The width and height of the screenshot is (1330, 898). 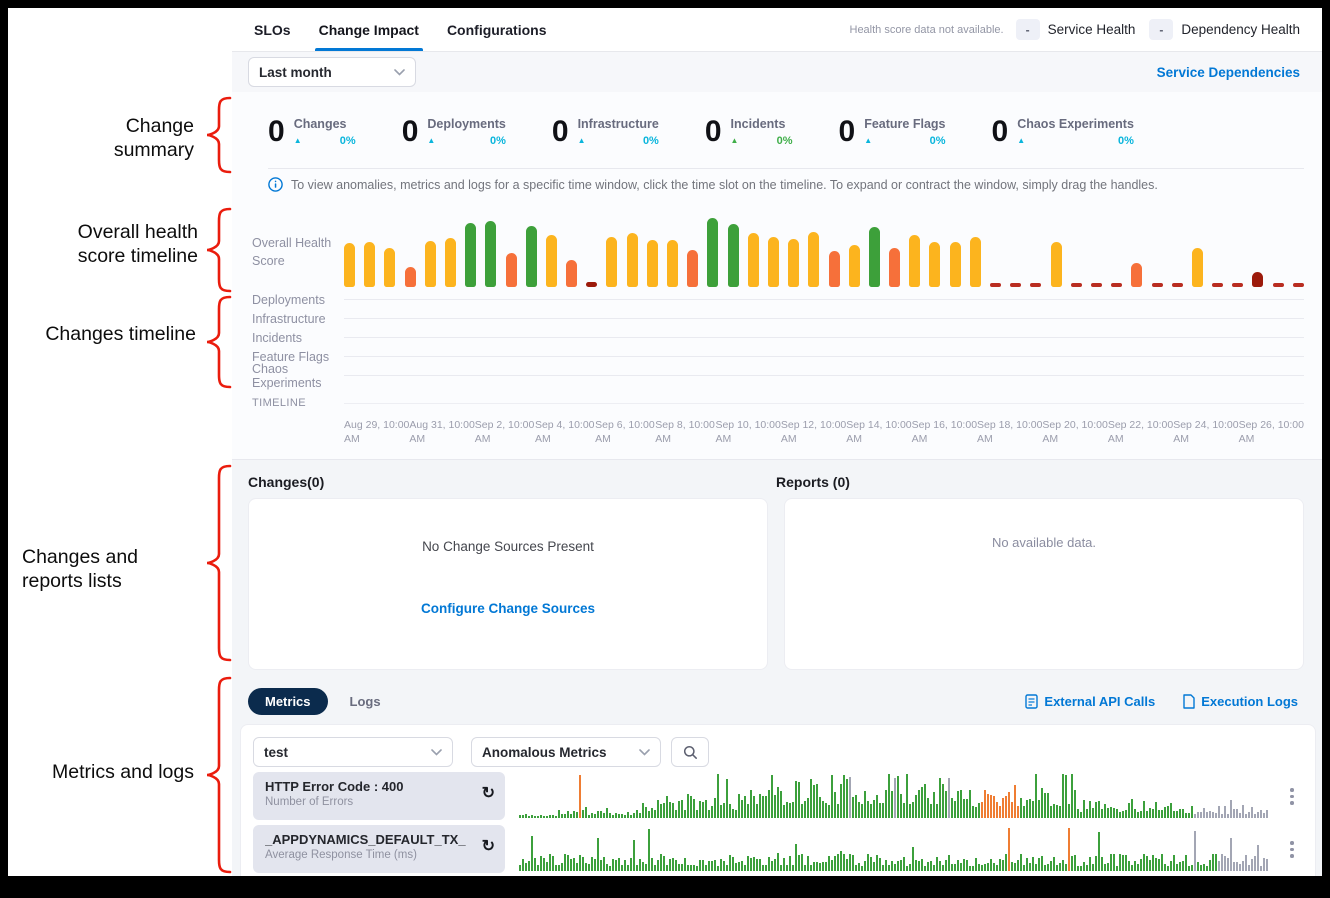 I want to click on metric-card: HTTP Error Code : 400 Number of Errors ↻, so click(x=379, y=796).